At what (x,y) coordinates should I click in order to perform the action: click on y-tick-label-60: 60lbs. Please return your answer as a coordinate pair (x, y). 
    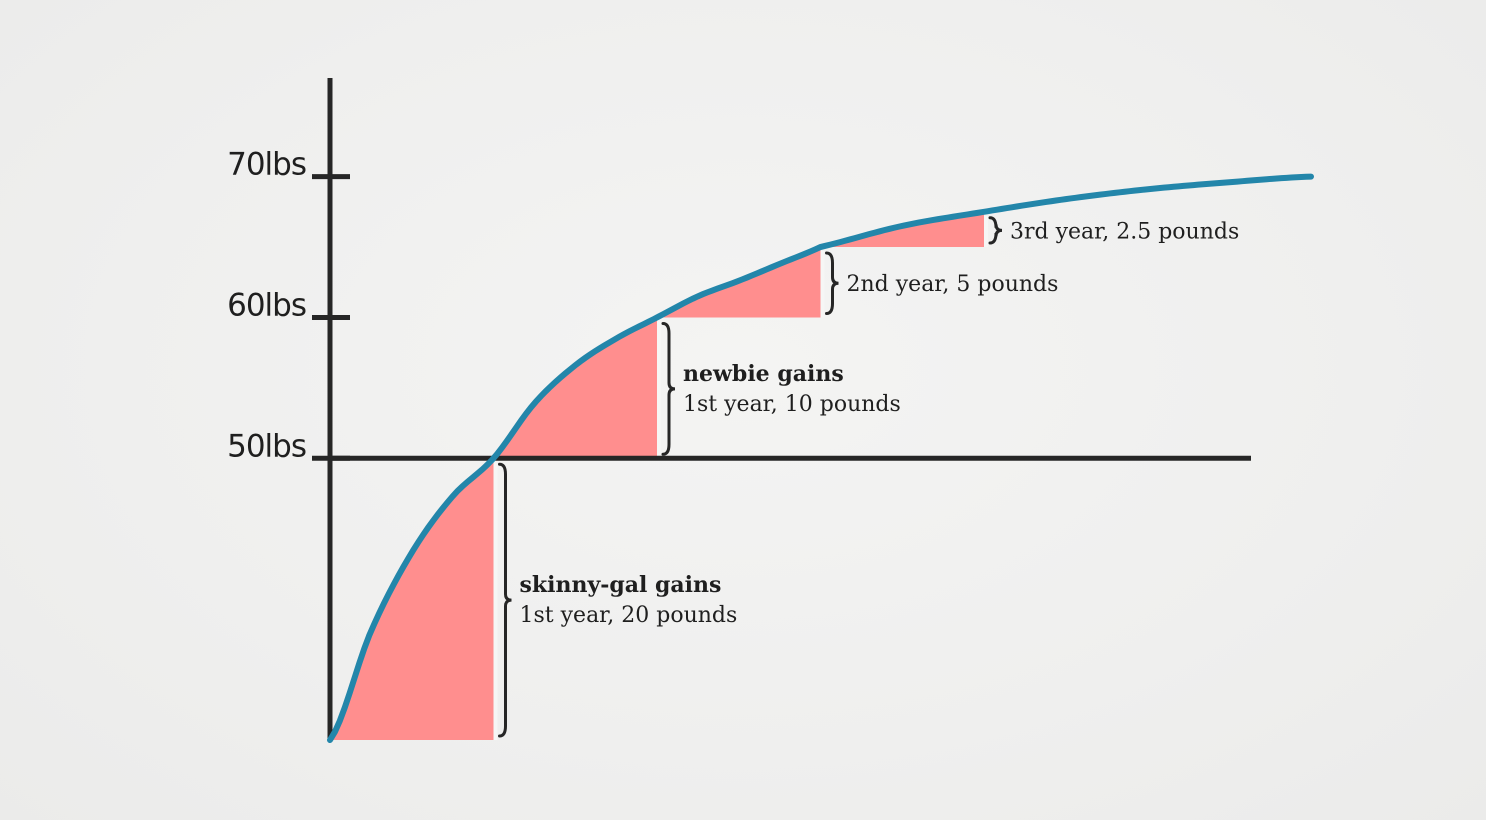
    Looking at the image, I should click on (266, 305).